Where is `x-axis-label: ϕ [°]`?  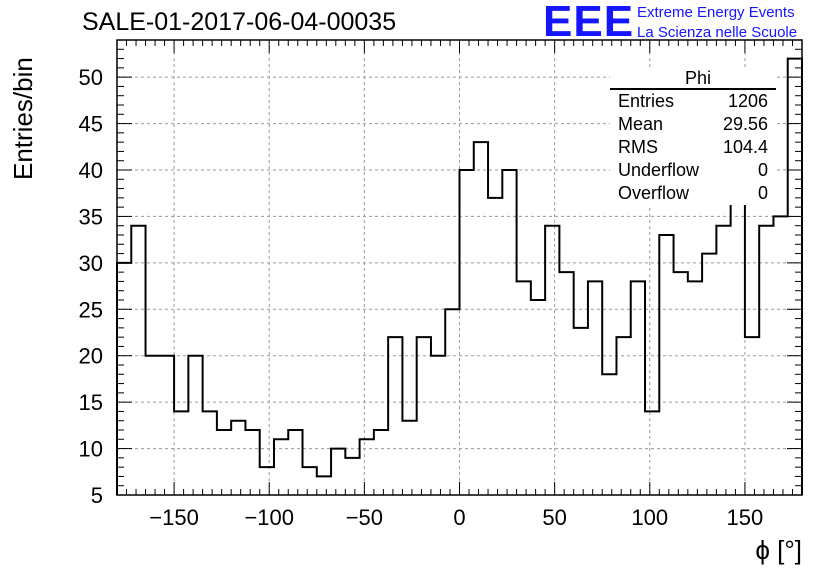
x-axis-label: ϕ [°] is located at coordinates (778, 550).